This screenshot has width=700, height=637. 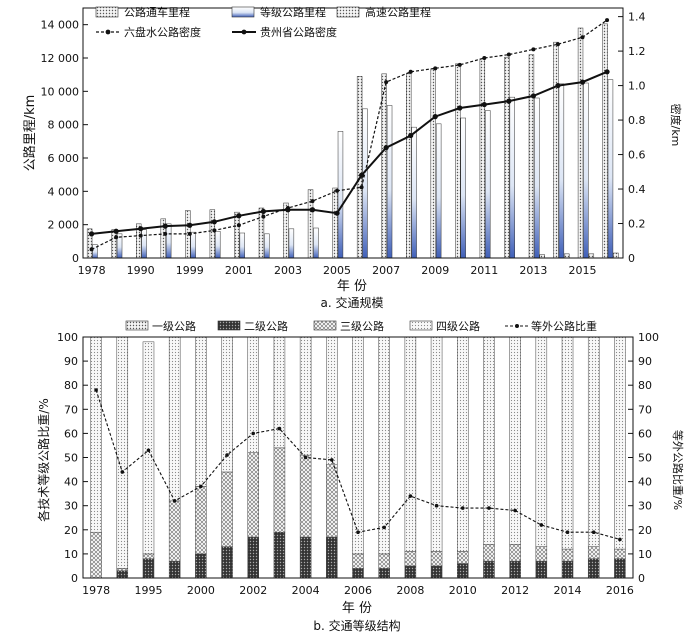 What do you see at coordinates (96, 590) in the screenshot?
I see `x-tick-label: 1978` at bounding box center [96, 590].